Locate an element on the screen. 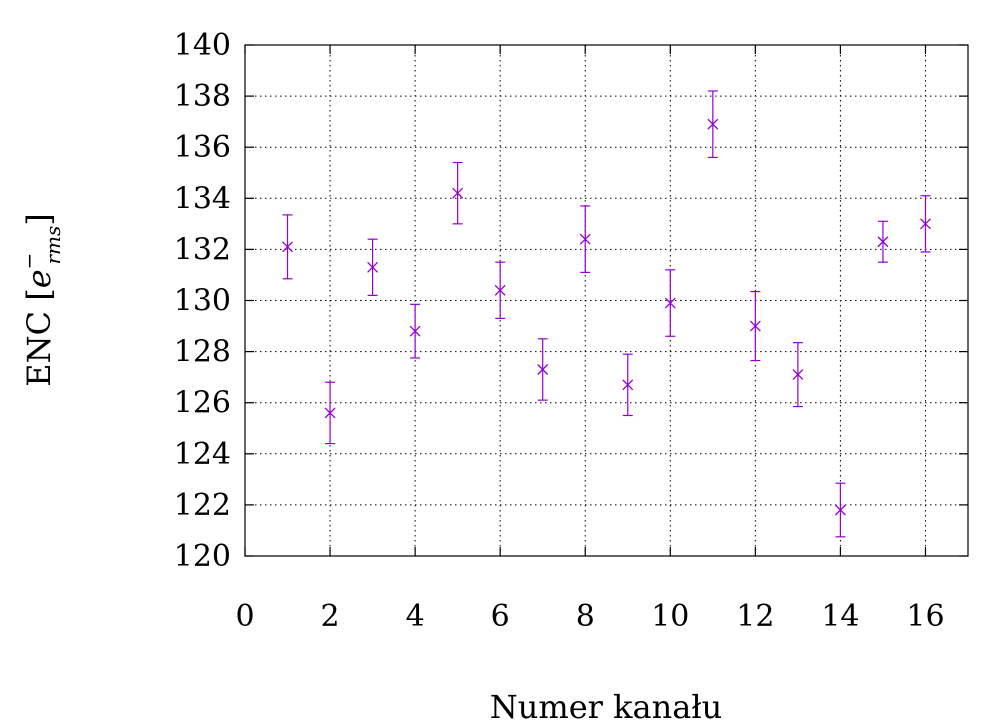  y-tick-label: 120 is located at coordinates (202, 556).